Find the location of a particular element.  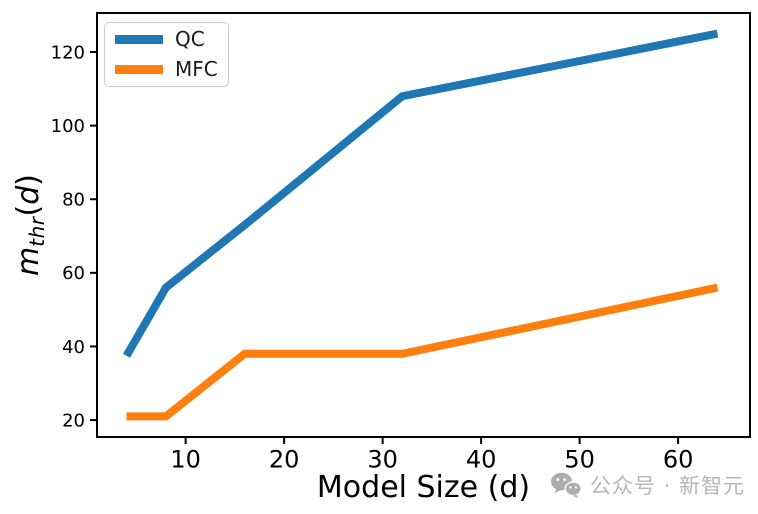

watermark-text: 公众号 · 新智元 is located at coordinates (668, 486).